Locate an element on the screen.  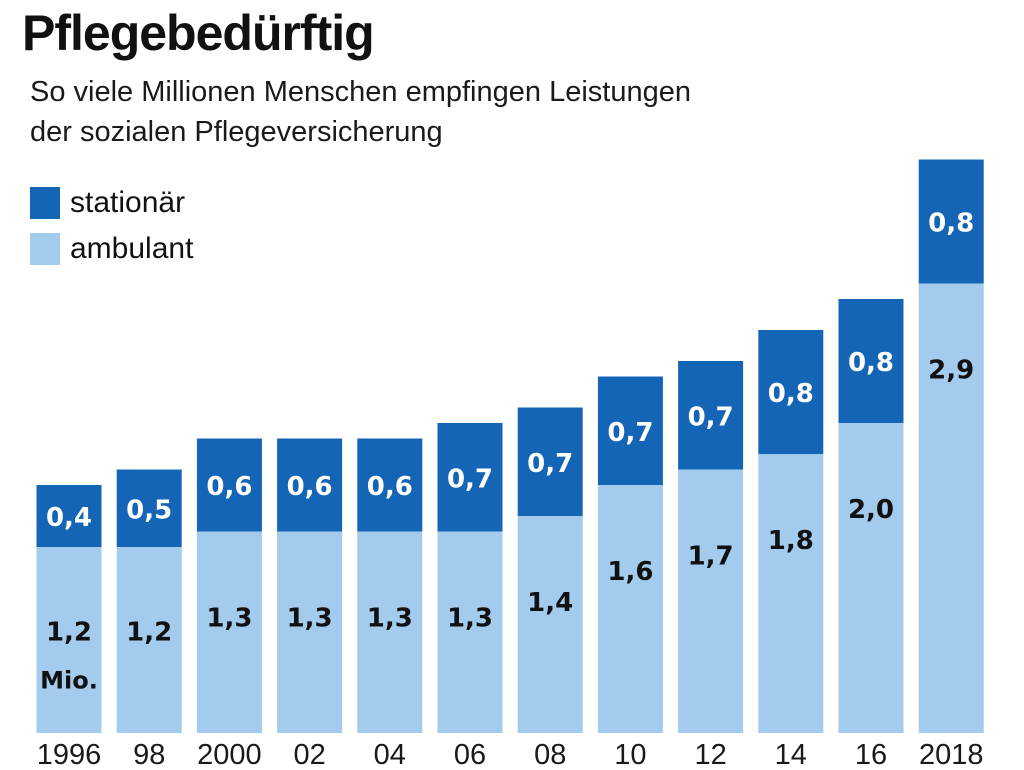
label-ambulant-4: 1,3 is located at coordinates (390, 619).